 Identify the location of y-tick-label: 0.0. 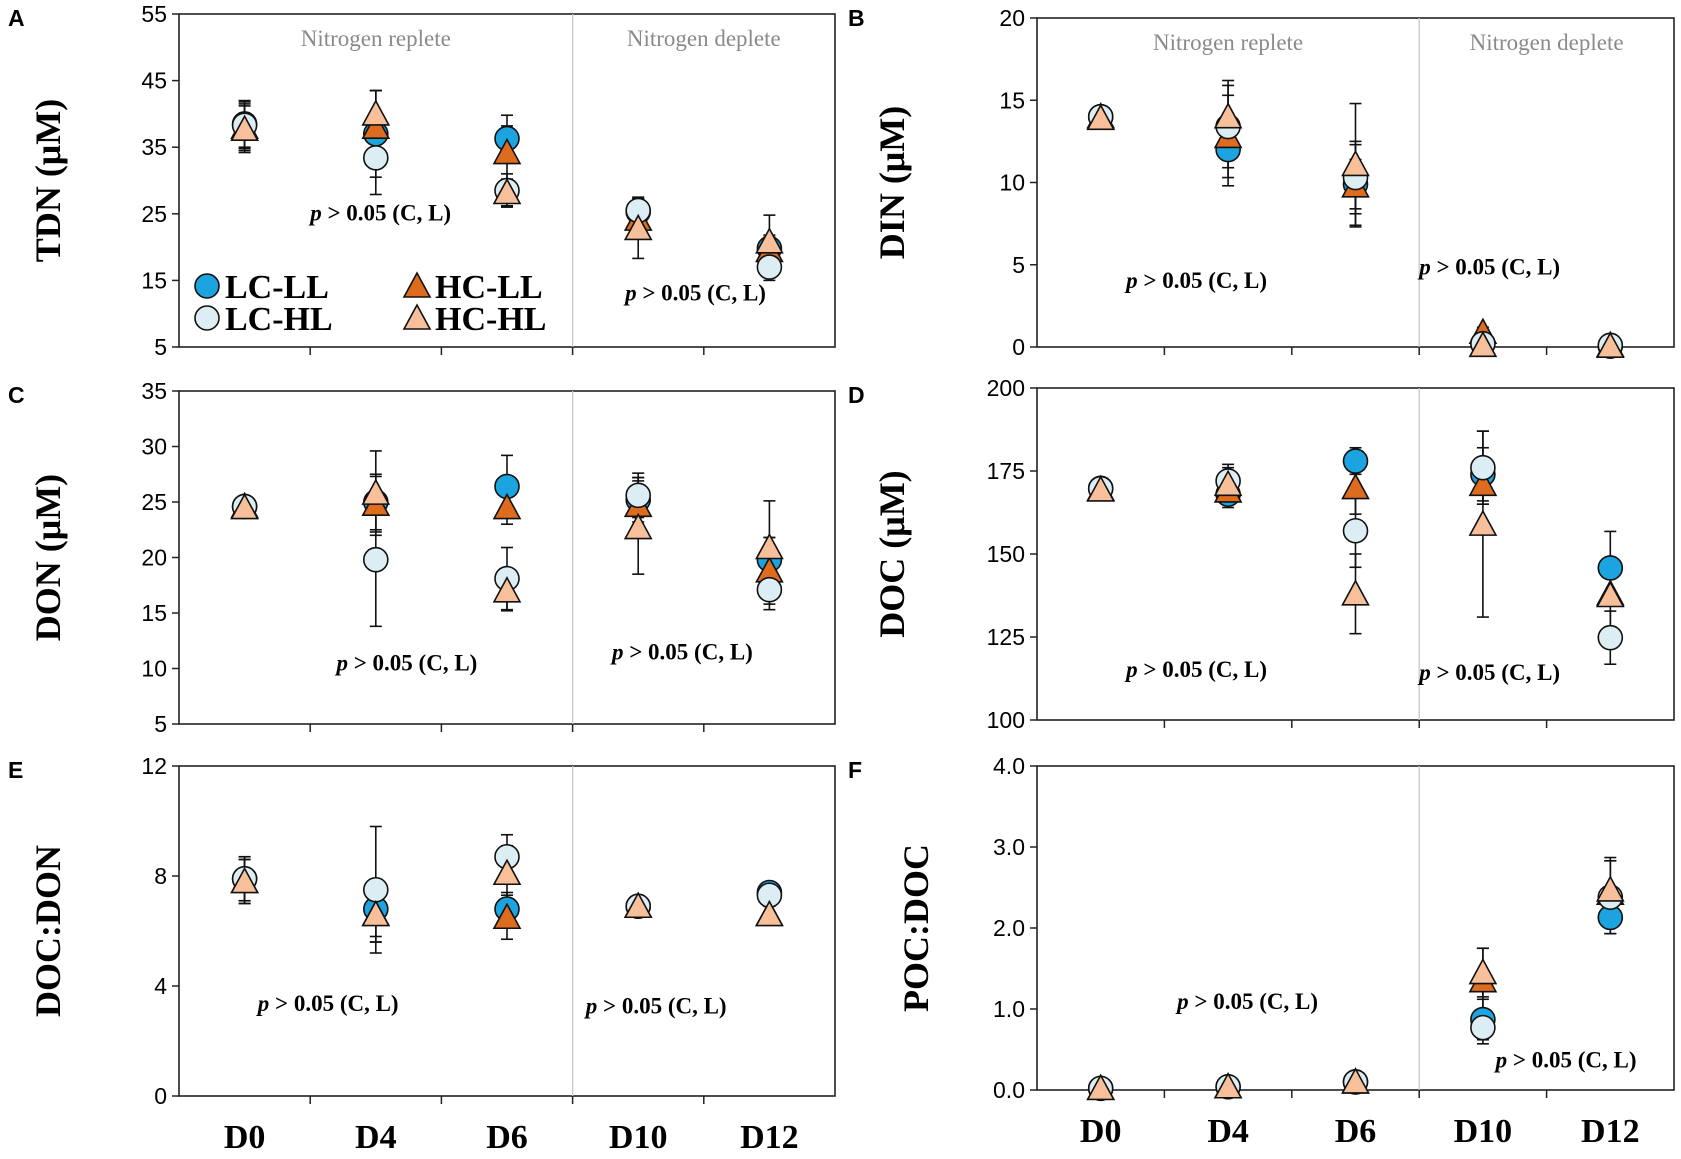
(1009, 1090).